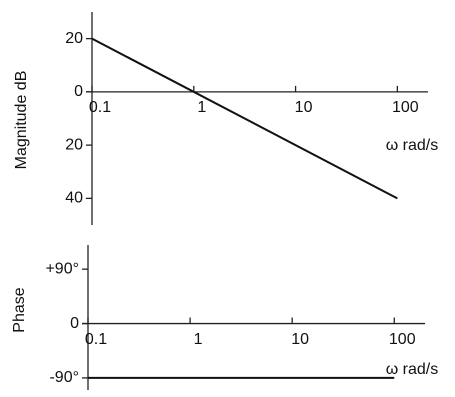 The width and height of the screenshot is (455, 397). Describe the element at coordinates (74, 198) in the screenshot. I see `y-tick-label: 40` at that location.